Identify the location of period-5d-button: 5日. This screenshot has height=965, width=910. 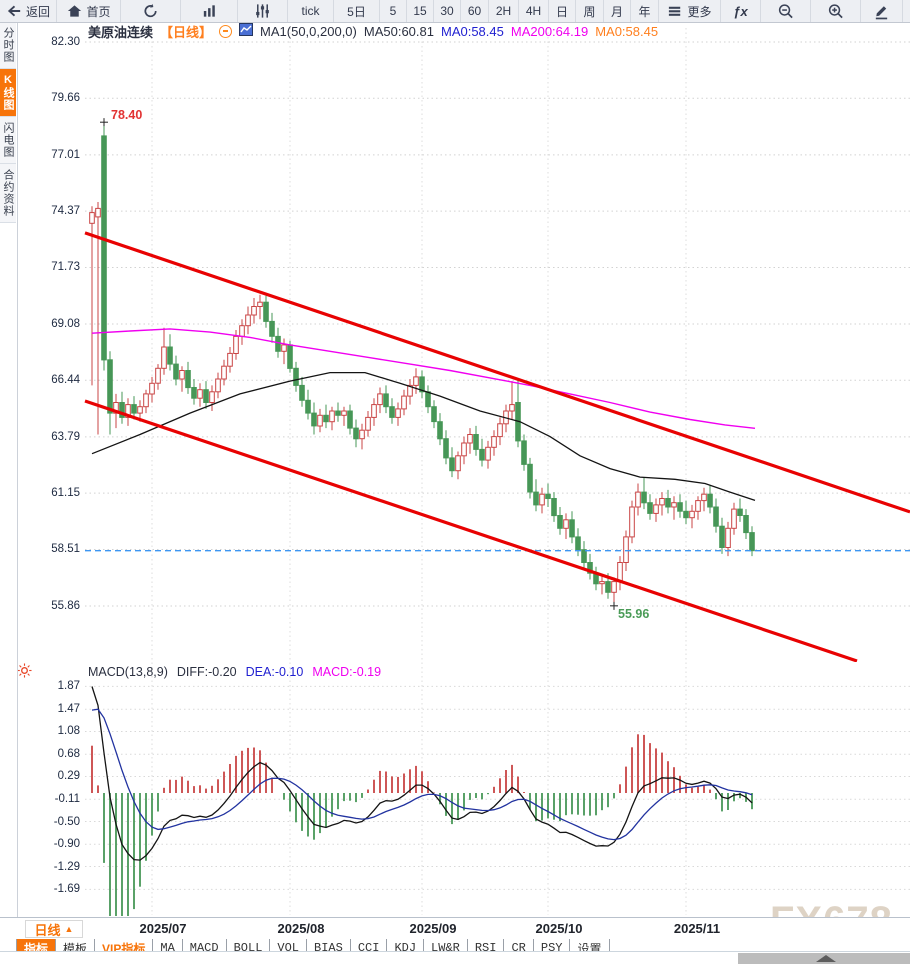
(357, 11).